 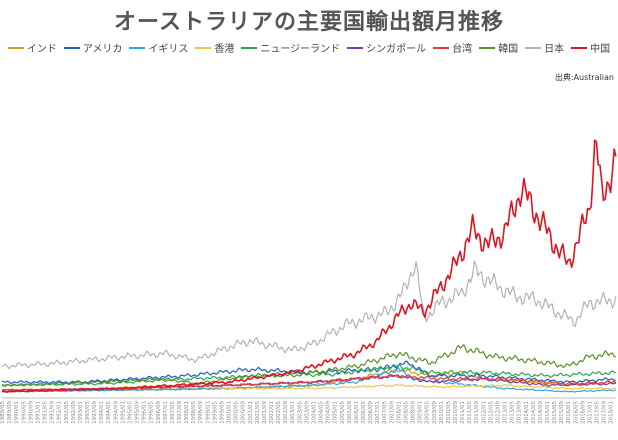 I want to click on x-tick-label: 2016/05, so click(x=576, y=412).